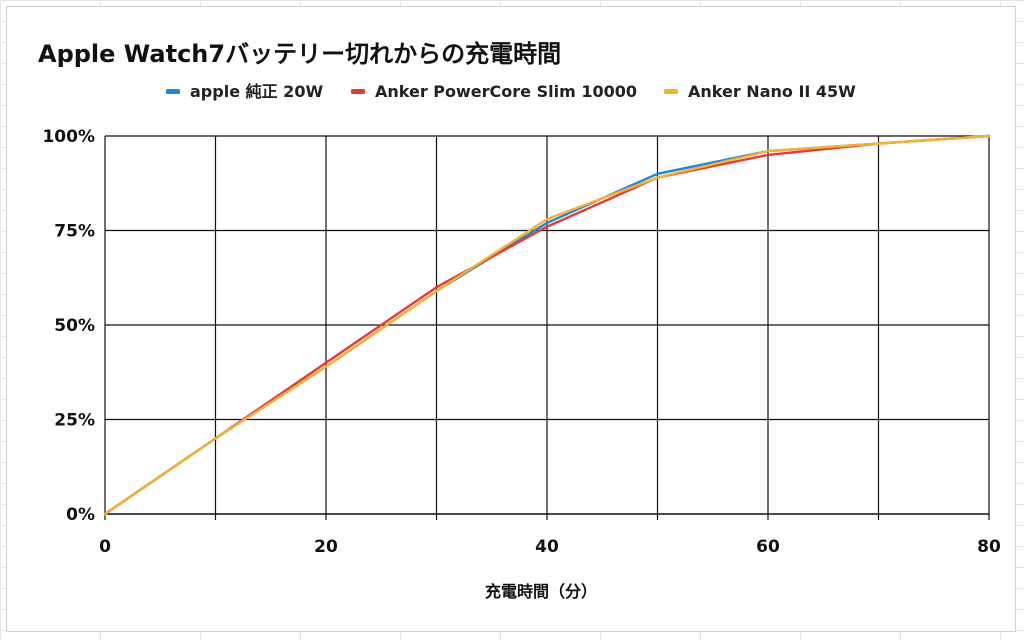 Image resolution: width=1024 pixels, height=640 pixels. Describe the element at coordinates (326, 547) in the screenshot. I see `x-tick-label: 20` at that location.